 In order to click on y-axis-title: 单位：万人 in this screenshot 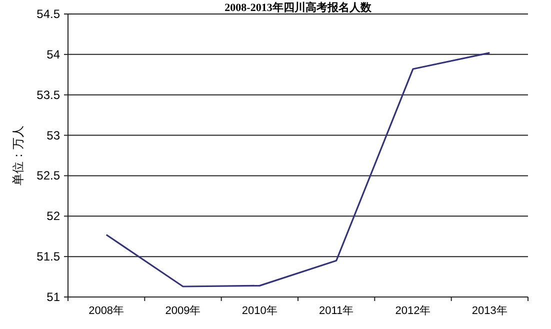, I will do `click(18, 156)`.